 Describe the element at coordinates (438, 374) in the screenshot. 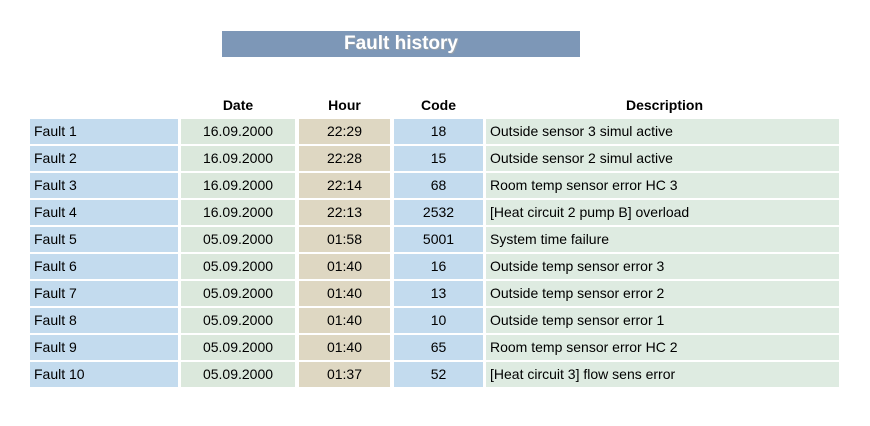

I see `code-cell: 52` at that location.